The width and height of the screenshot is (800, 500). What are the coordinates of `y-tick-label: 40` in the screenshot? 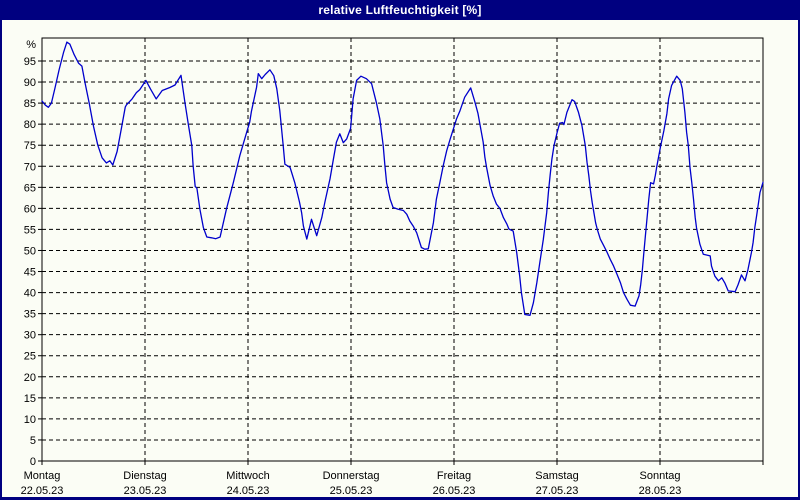 It's located at (30, 294).